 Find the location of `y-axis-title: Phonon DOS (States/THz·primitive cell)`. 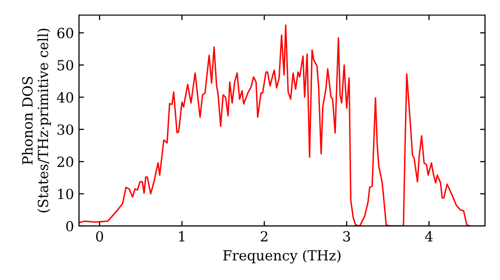

y-axis-title: Phonon DOS (States/THz·primitive cell) is located at coordinates (36, 120).